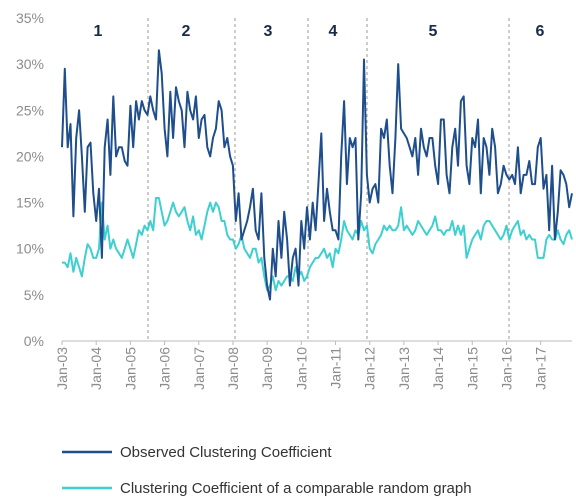 This screenshot has height=500, width=576. Describe the element at coordinates (165, 368) in the screenshot. I see `x-tick-label: Jan-06` at that location.